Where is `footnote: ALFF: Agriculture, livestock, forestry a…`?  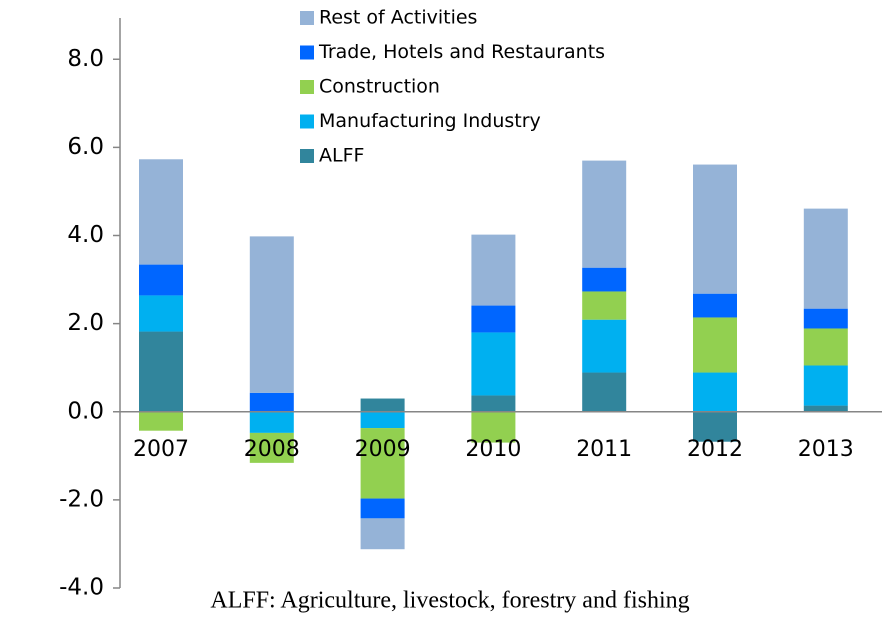 footnote: ALFF: Agriculture, livestock, forestry a… is located at coordinates (449, 601).